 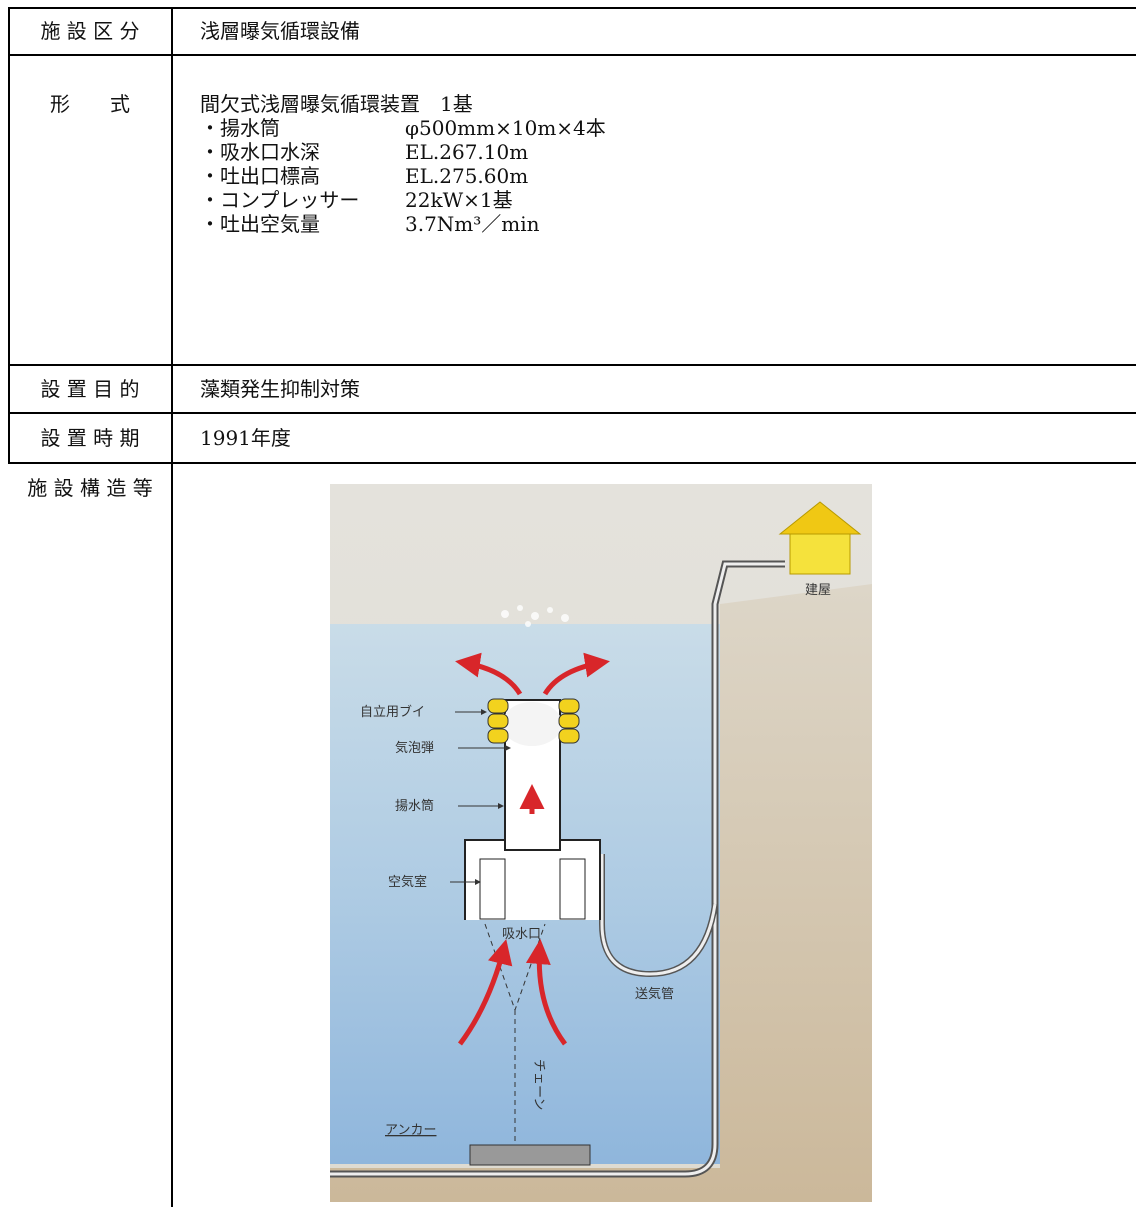 What do you see at coordinates (392, 712) in the screenshot?
I see `diagram-label: 自立用ブイ` at bounding box center [392, 712].